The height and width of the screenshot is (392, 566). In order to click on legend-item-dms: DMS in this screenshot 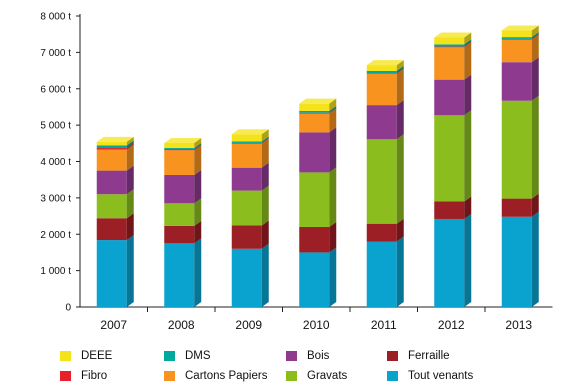, I will do `click(187, 356)`.